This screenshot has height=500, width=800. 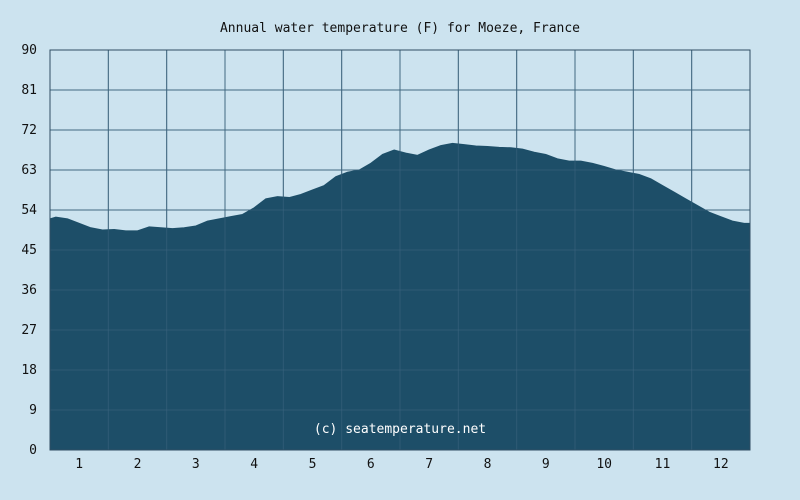 What do you see at coordinates (401, 464) in the screenshot?
I see `x-axis-tick-labels: 1 2 3 4 5 6 7 8 9 10 11 12` at bounding box center [401, 464].